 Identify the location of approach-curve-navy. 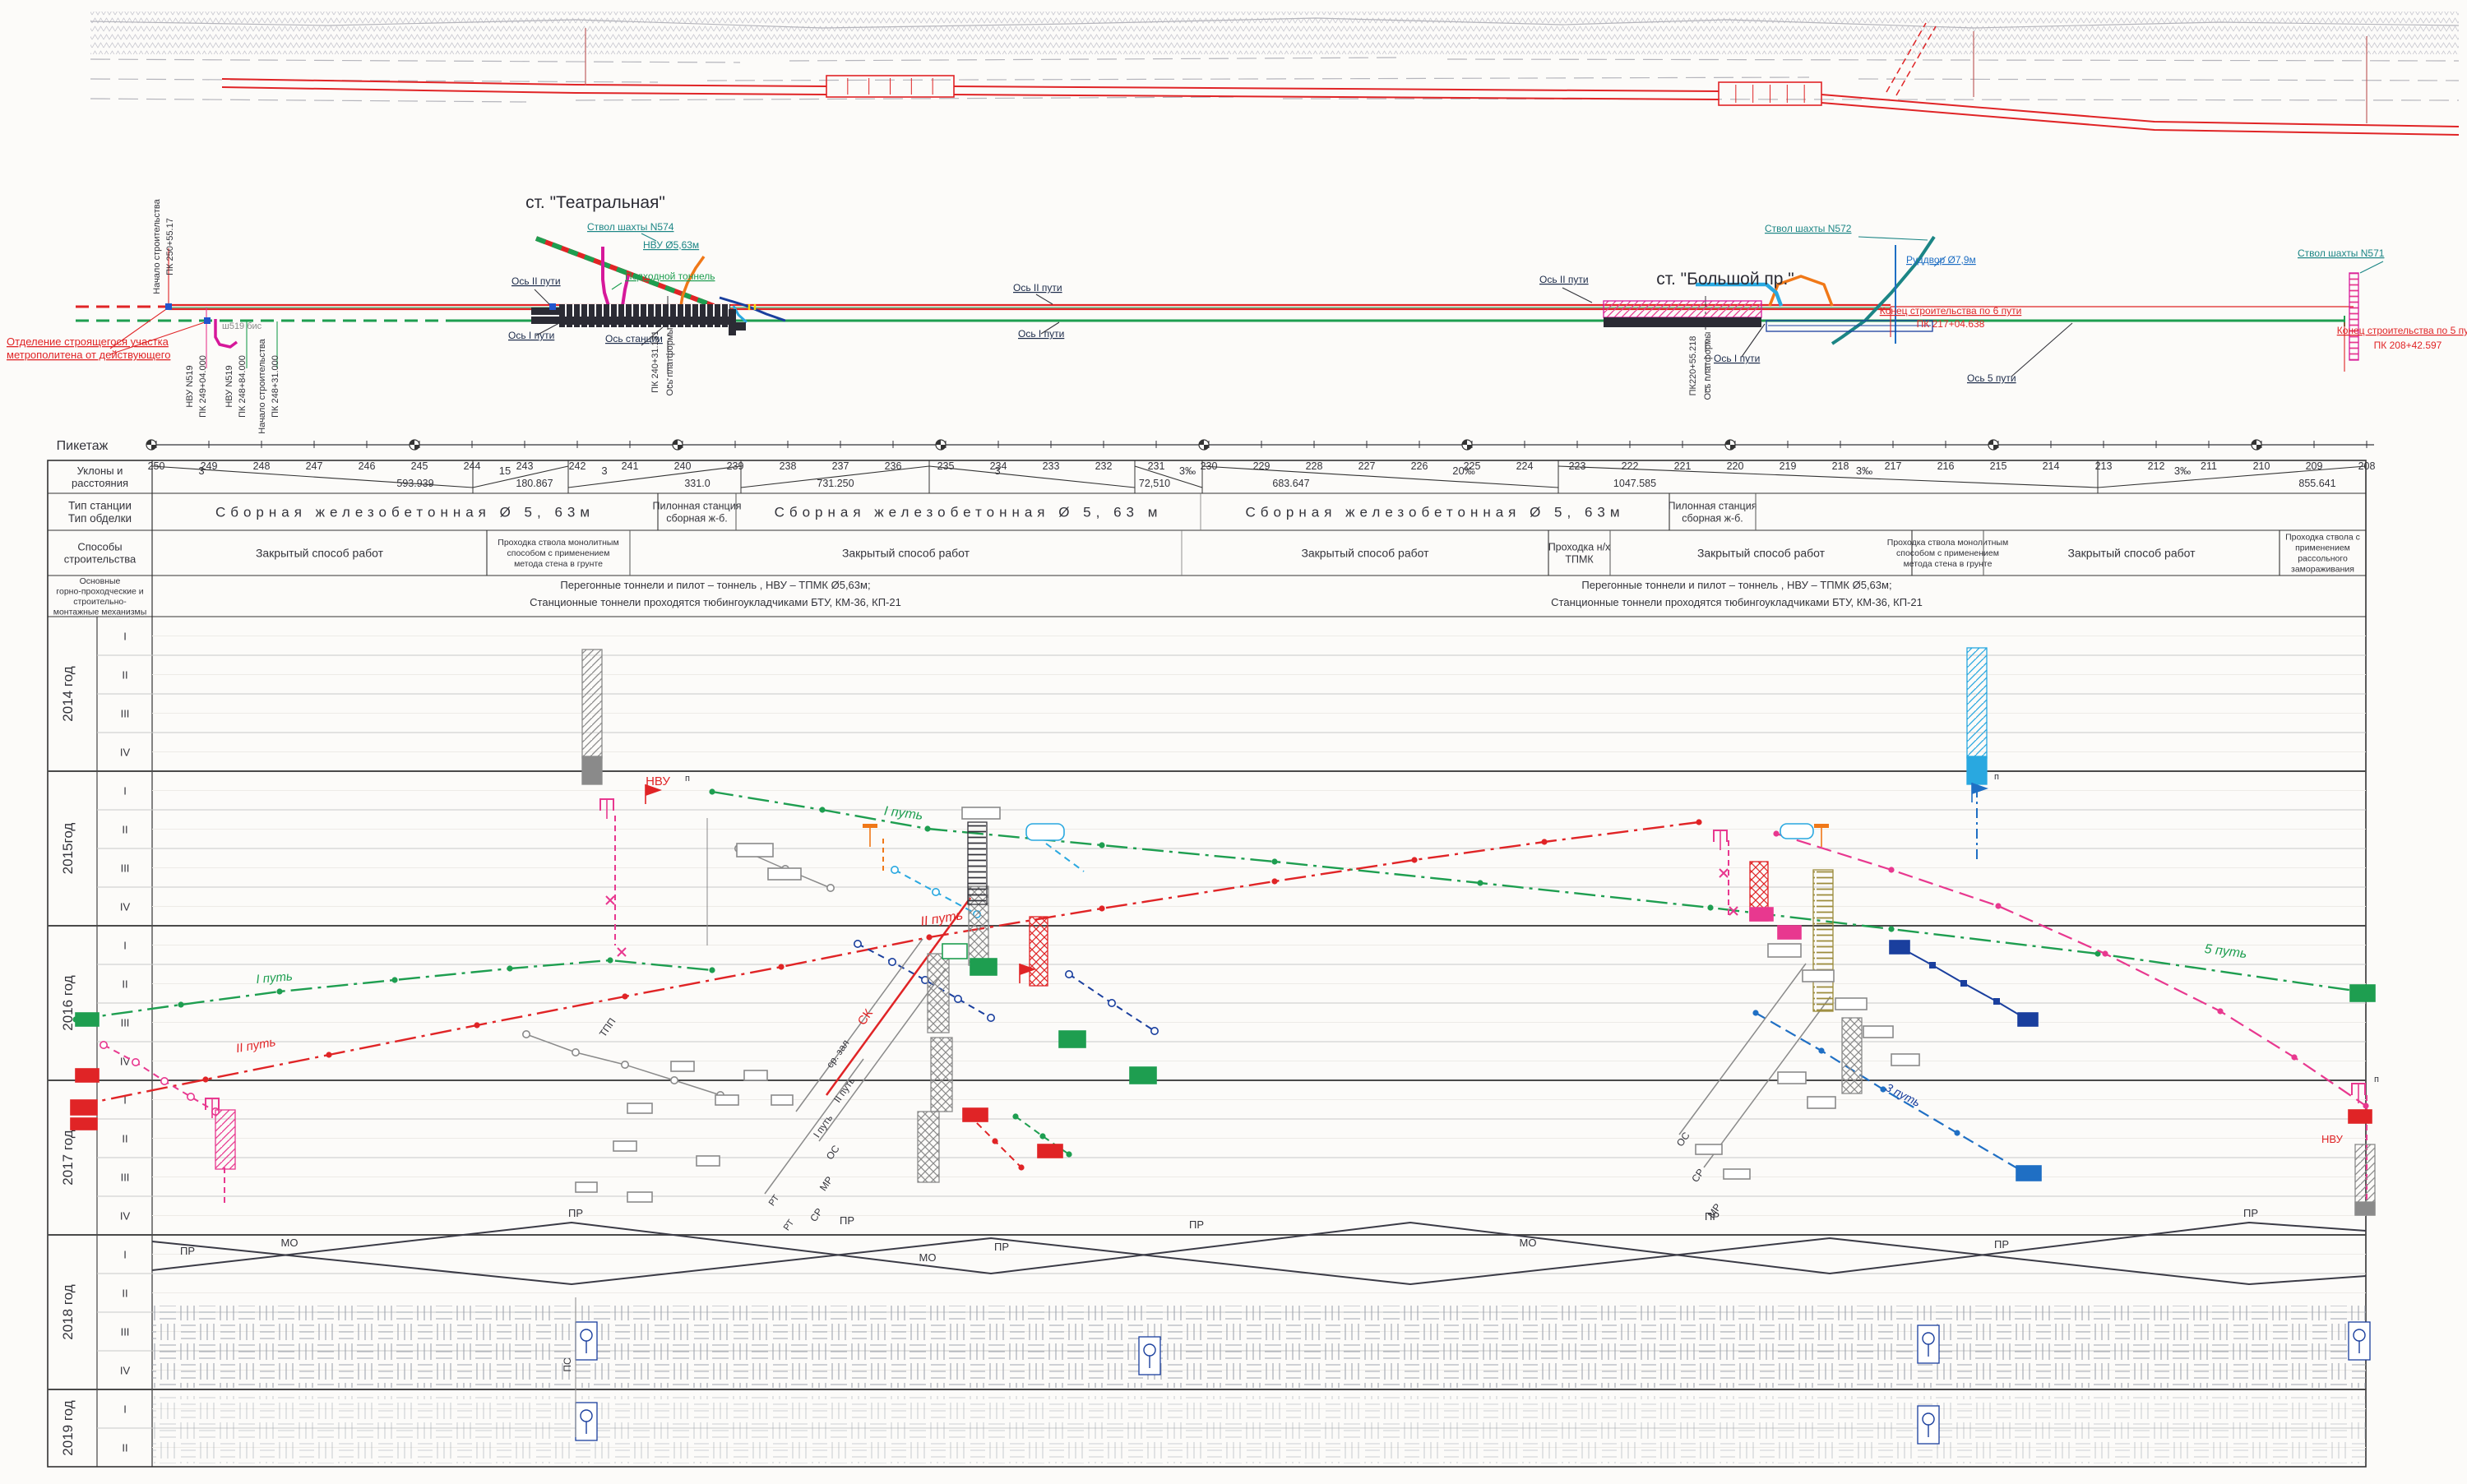
(753, 309).